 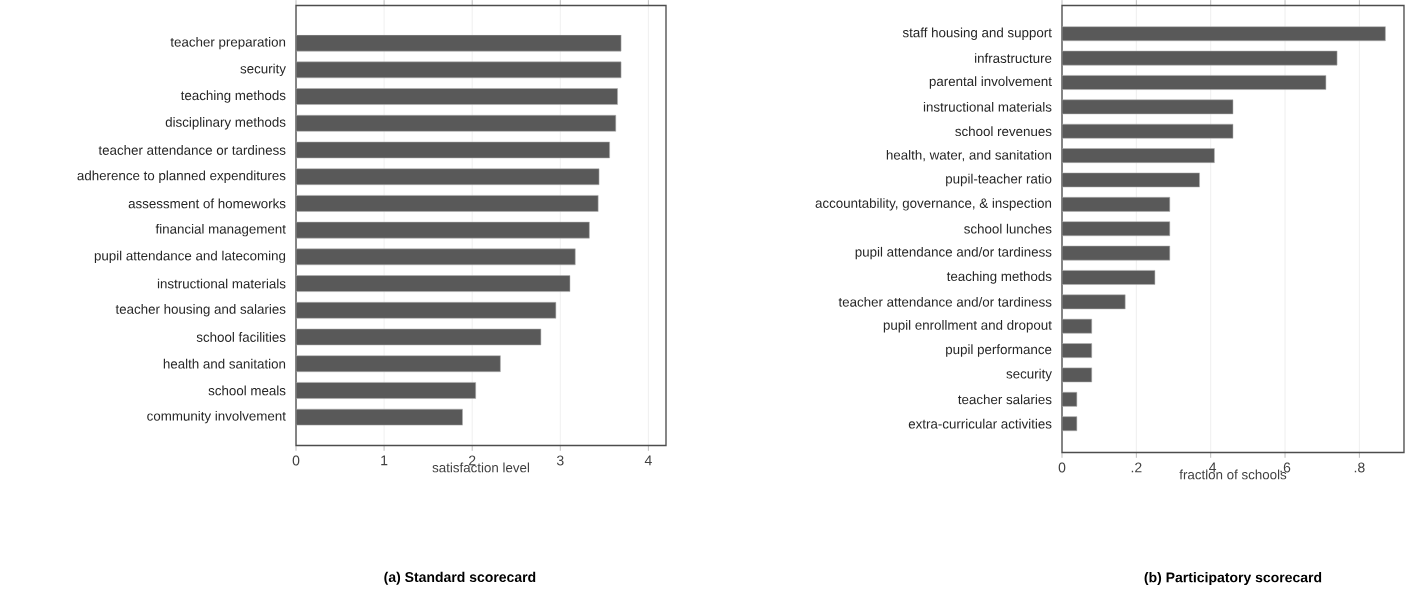 I want to click on y-tick-label: adherence to planned expenditures, so click(x=181, y=176).